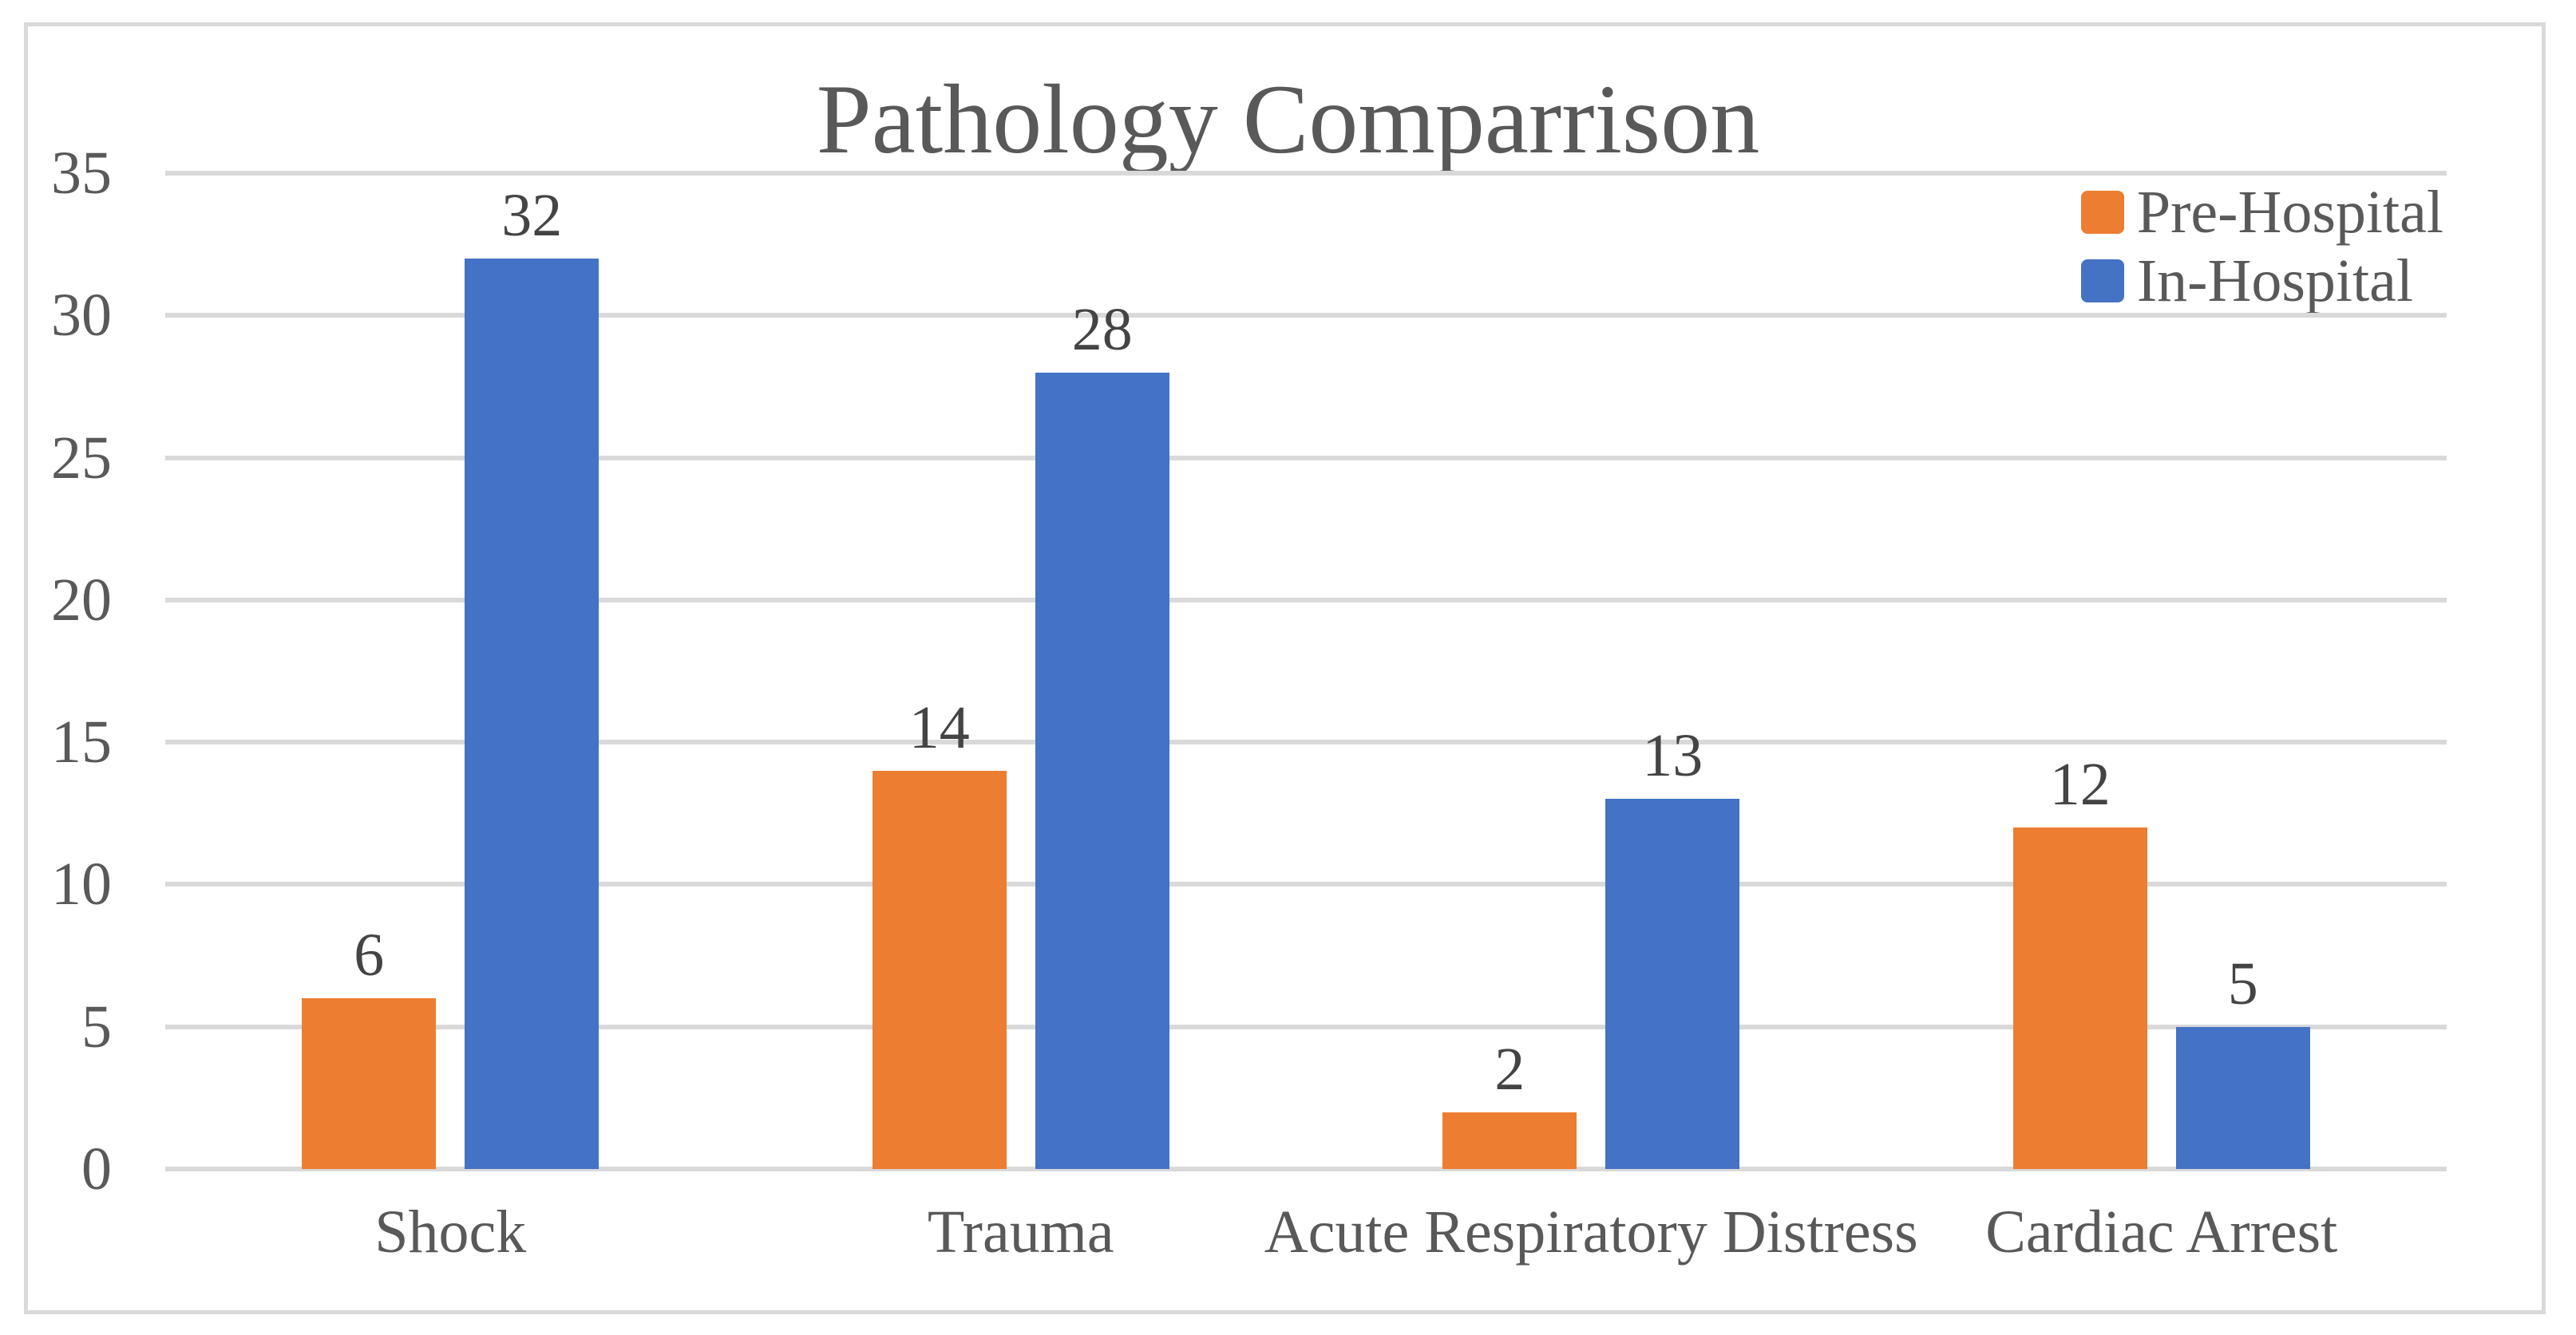  Describe the element at coordinates (532, 215) in the screenshot. I see `data-label-in-hospital-0: 32` at that location.